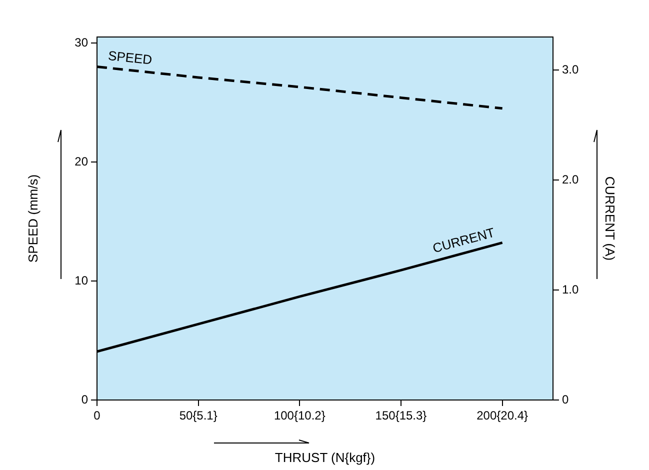 The width and height of the screenshot is (649, 470). I want to click on y2-axis-title: CURRENT (A), so click(610, 218).